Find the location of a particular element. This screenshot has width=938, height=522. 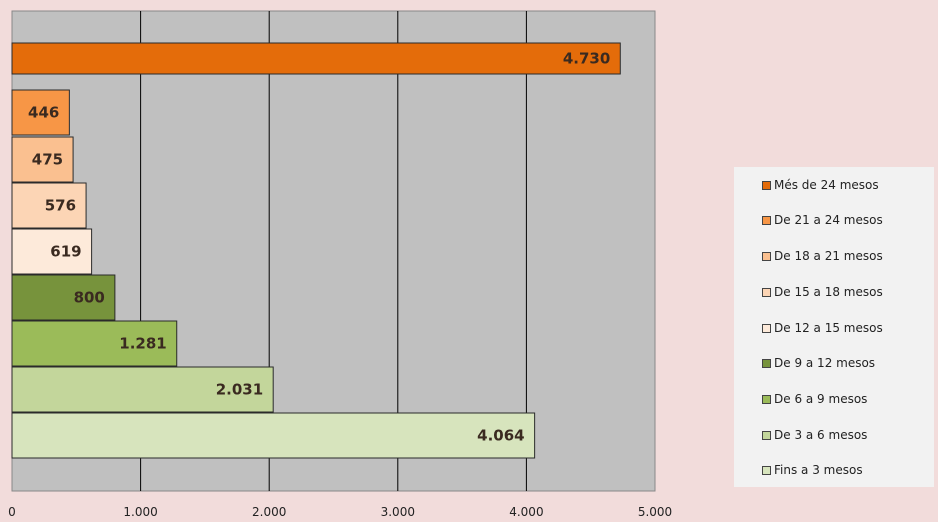

legend-label: De 12 a 15 mesos is located at coordinates (828, 328).